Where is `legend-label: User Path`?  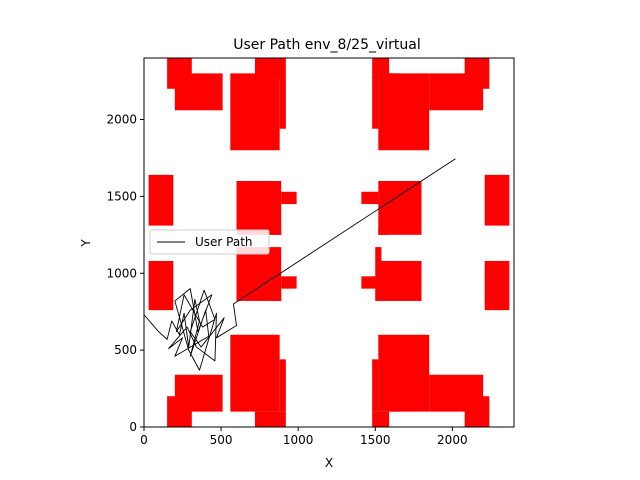
legend-label: User Path is located at coordinates (224, 242).